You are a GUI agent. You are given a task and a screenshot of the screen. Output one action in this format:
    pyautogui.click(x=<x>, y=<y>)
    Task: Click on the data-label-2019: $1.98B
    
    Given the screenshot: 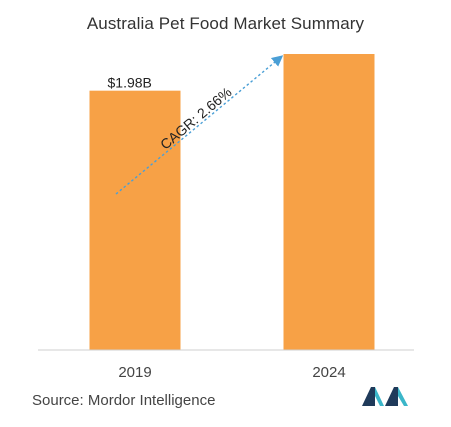 What is the action you would take?
    pyautogui.click(x=130, y=83)
    